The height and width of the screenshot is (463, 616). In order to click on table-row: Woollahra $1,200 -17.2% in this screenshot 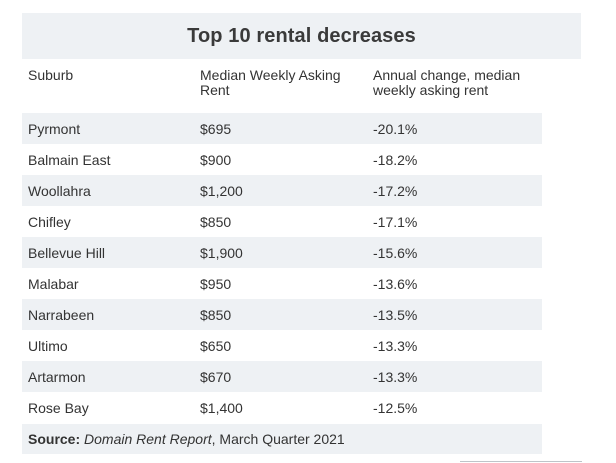, I will do `click(282, 190)`.